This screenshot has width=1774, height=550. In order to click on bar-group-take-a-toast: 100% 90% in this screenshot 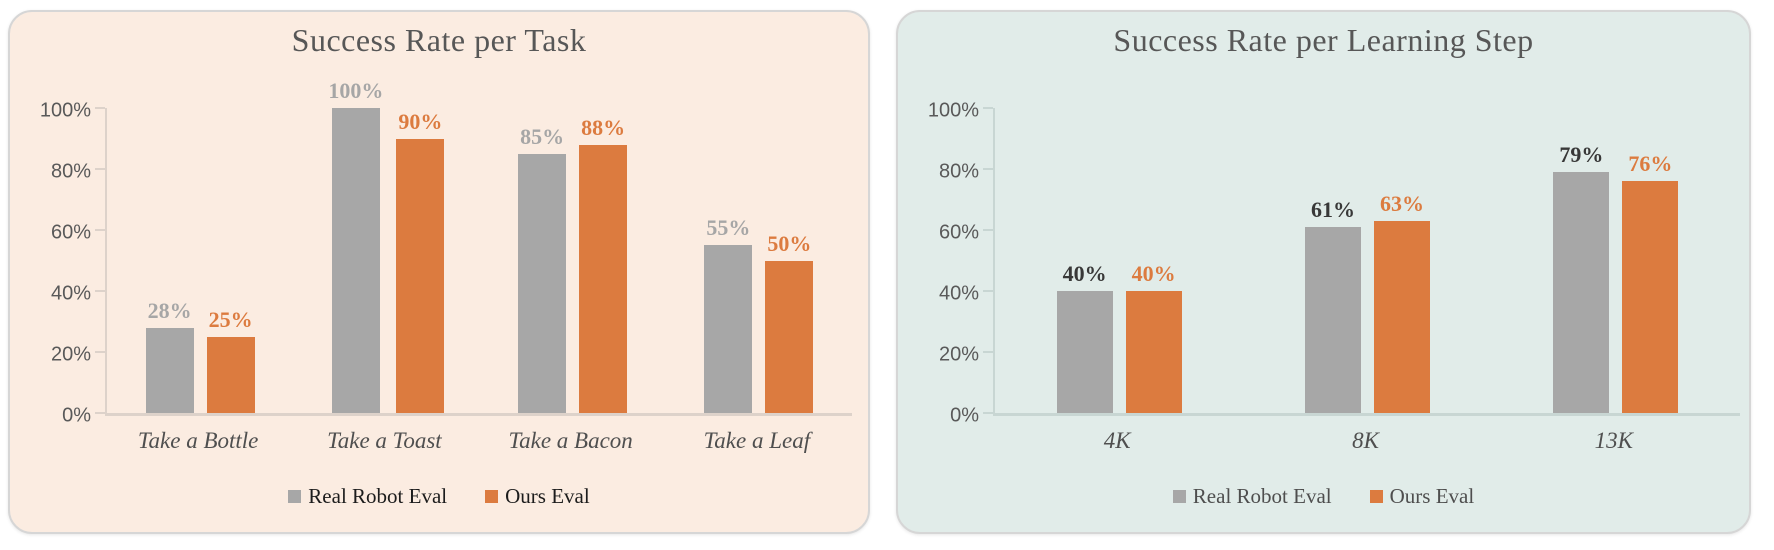, I will do `click(386, 246)`.